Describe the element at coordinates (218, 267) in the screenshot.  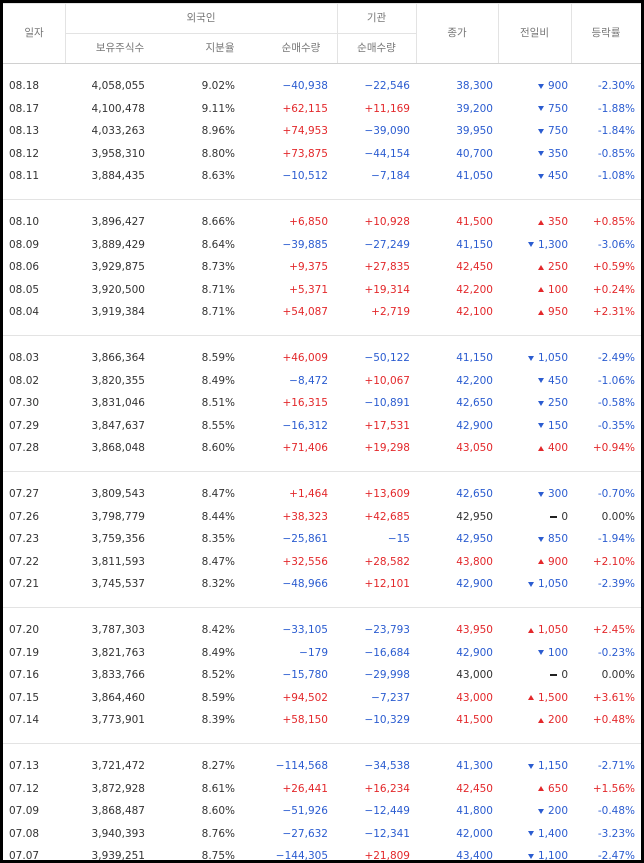
I see `cell-ratio: 8.73%` at that location.